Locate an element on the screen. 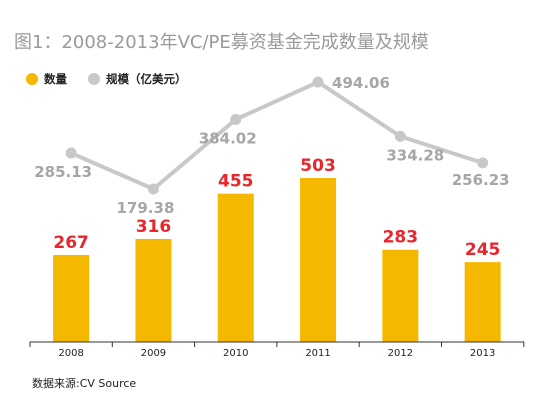 The image size is (550, 413). scale-point-2008 is located at coordinates (71, 153).